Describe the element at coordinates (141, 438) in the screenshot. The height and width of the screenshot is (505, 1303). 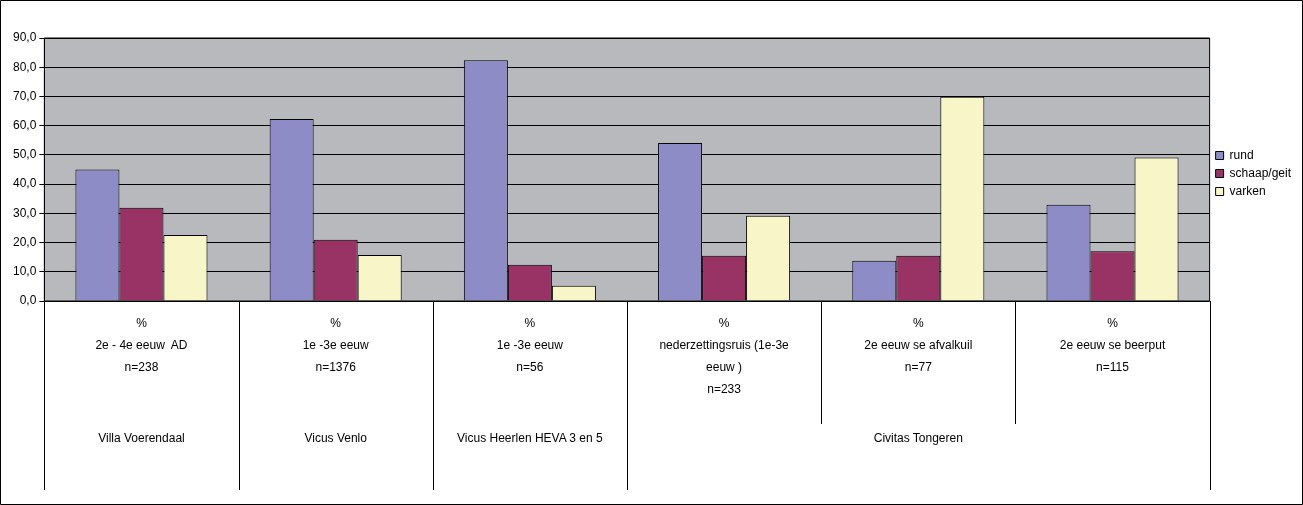
I see `text: Villa Voerendaal` at that location.